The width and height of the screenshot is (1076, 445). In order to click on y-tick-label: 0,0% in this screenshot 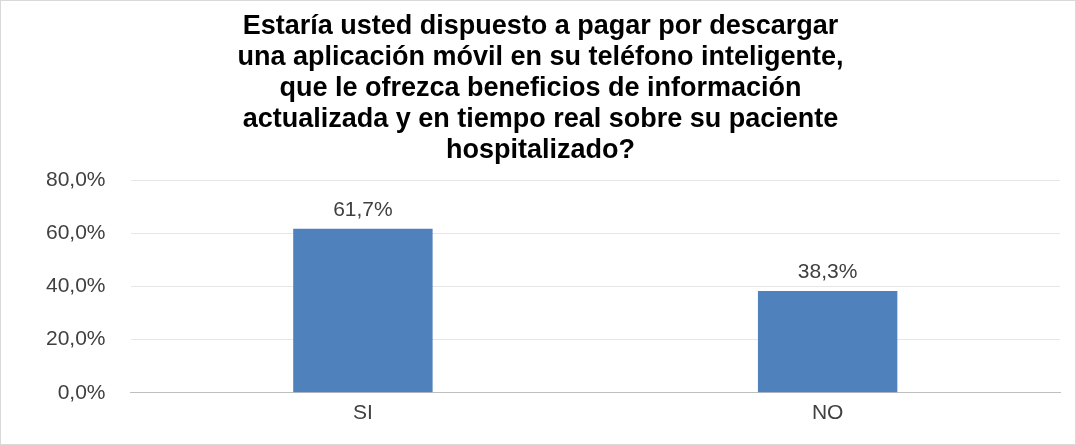, I will do `click(81, 391)`.